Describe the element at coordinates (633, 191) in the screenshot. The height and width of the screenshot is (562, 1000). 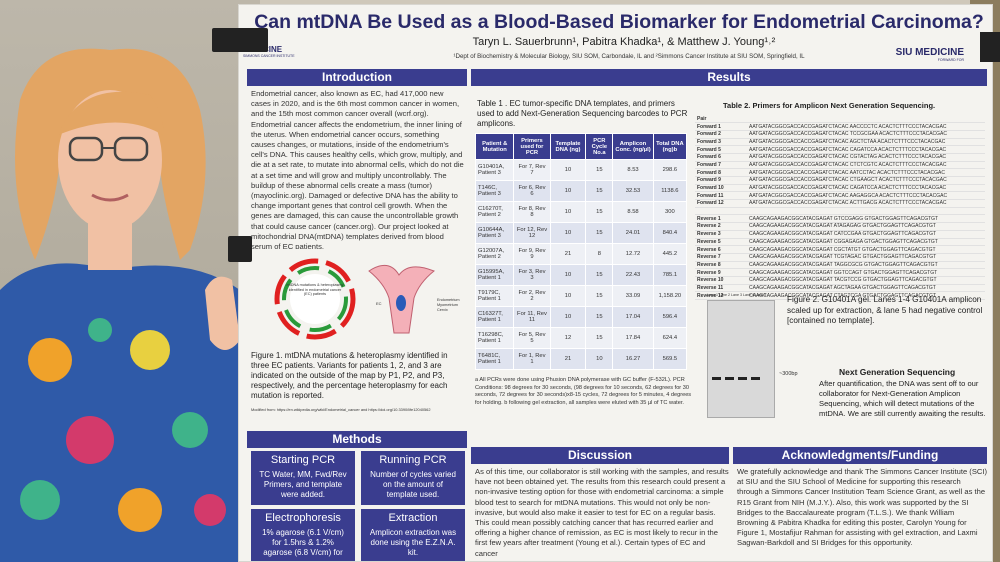
I see `table-1-cell: 32.53` at that location.